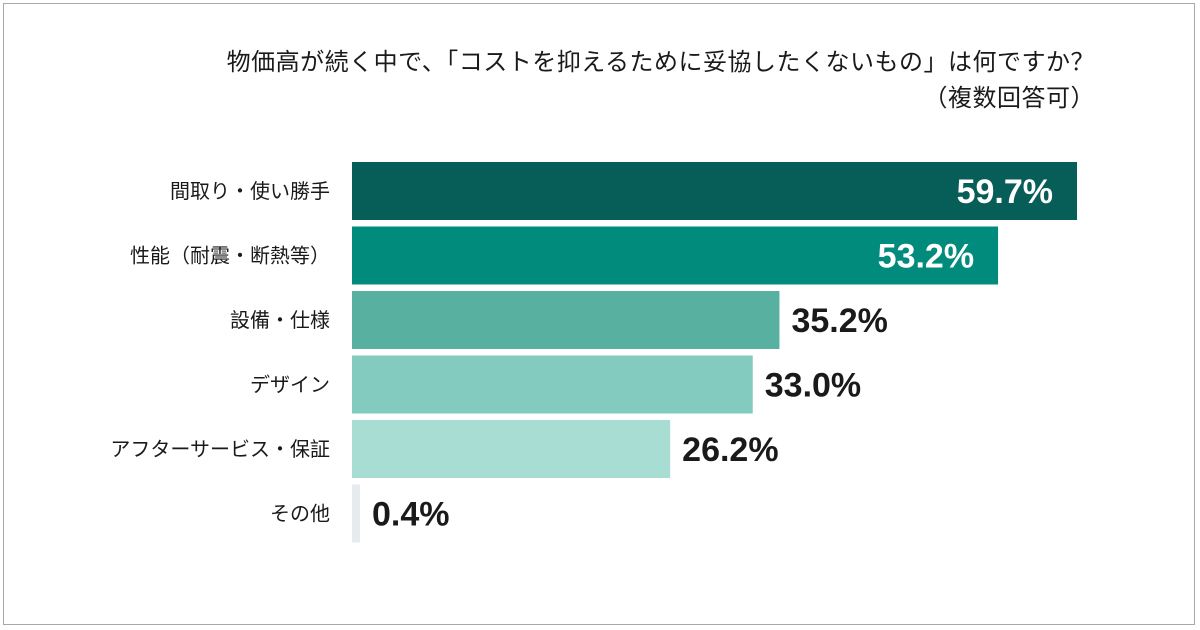 The height and width of the screenshot is (630, 1200). I want to click on category-label-4: デザイン, so click(290, 385).